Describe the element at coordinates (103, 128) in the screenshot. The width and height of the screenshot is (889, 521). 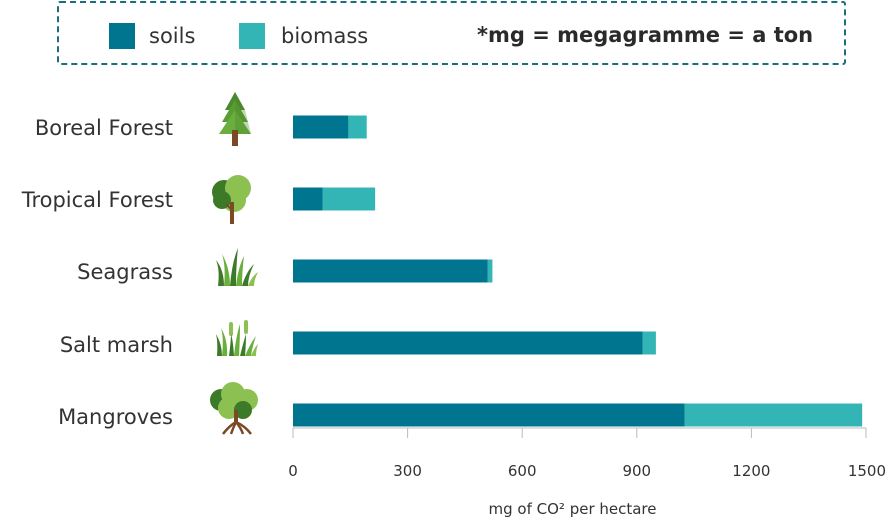
I see `category-label-boreal-forest: Boreal Forest` at that location.